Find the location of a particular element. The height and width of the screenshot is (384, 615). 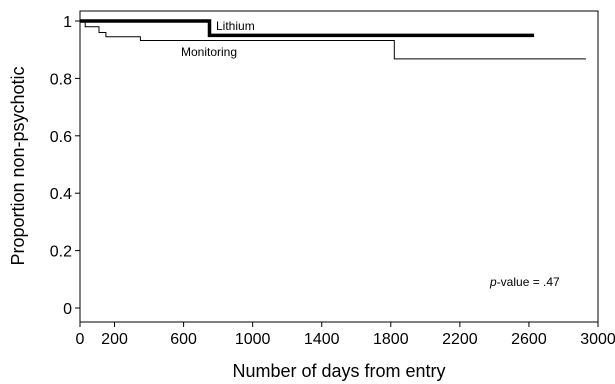

series-label-lithium: Lithium is located at coordinates (235, 26).